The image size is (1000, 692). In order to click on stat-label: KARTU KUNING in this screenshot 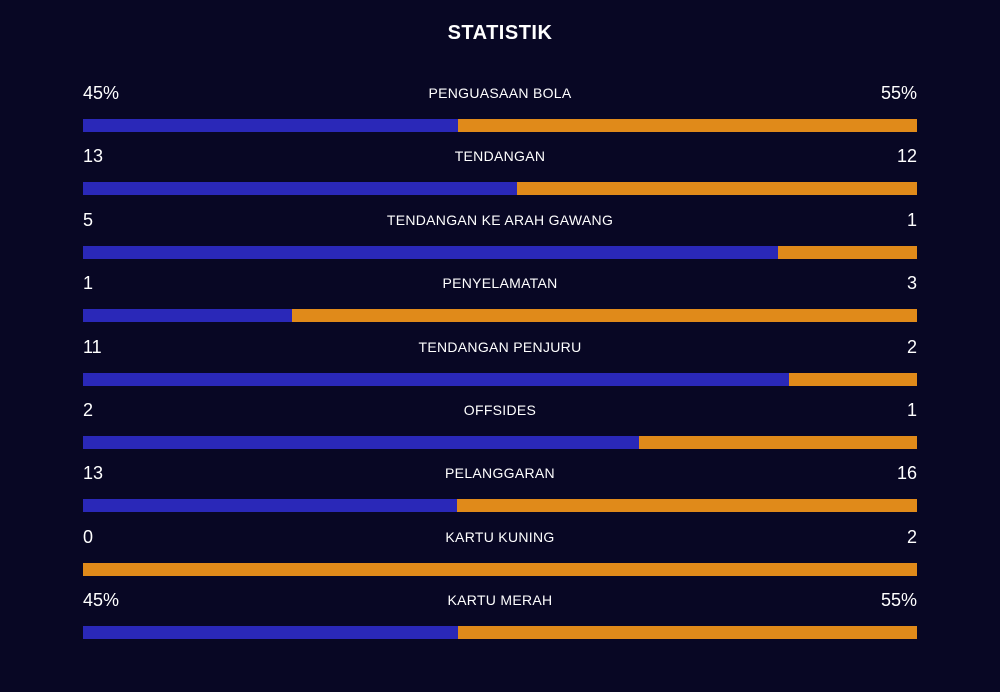, I will do `click(500, 536)`.